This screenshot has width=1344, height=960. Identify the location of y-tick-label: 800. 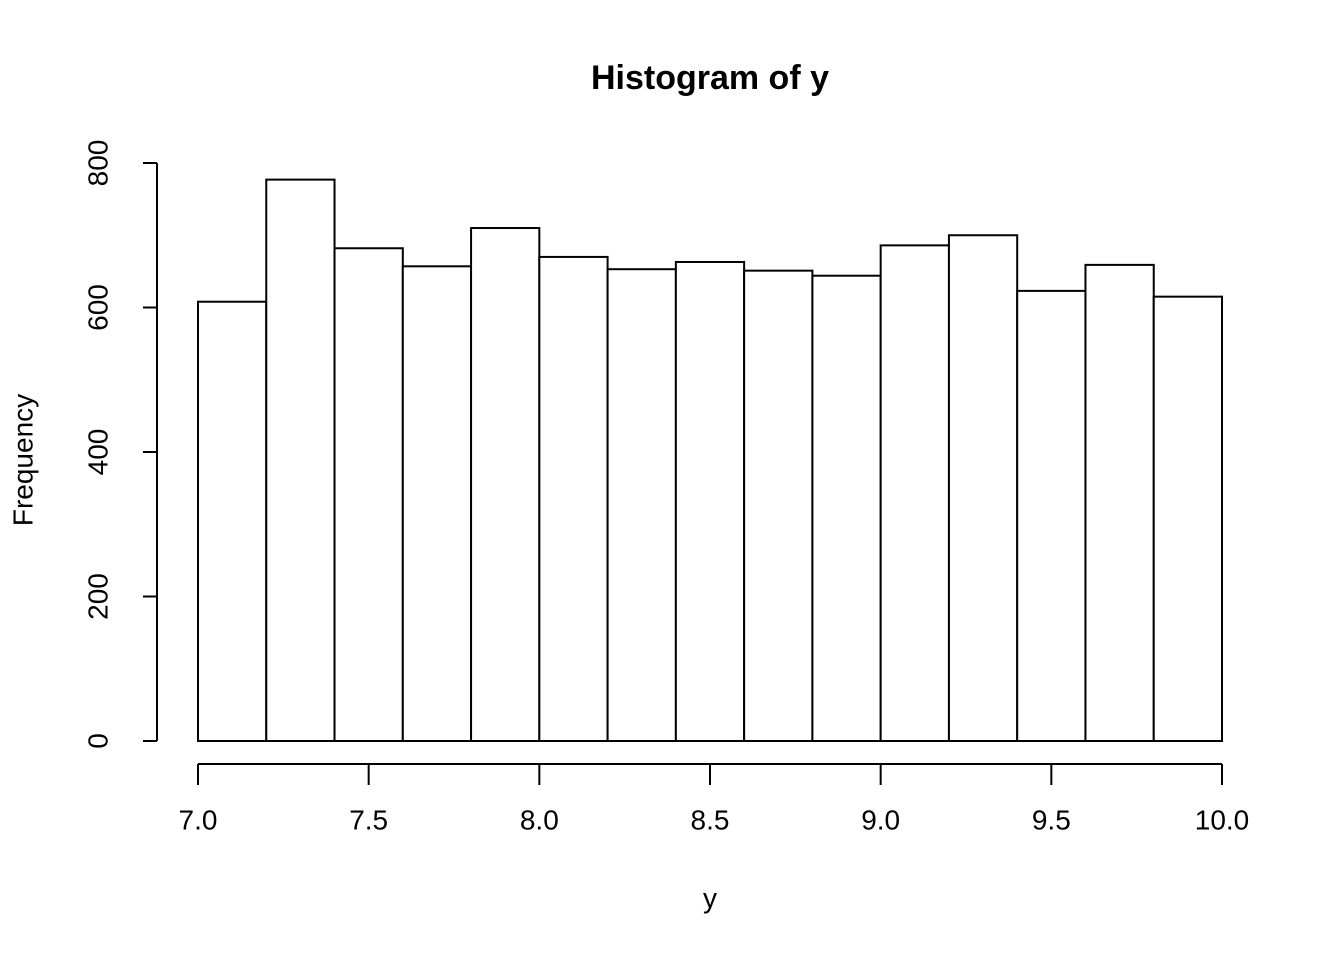
(97, 163).